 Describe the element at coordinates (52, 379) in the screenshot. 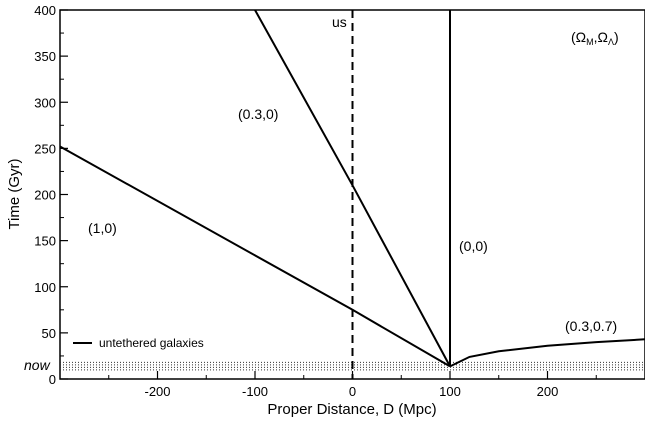

I see `y-tick-label: 0` at that location.